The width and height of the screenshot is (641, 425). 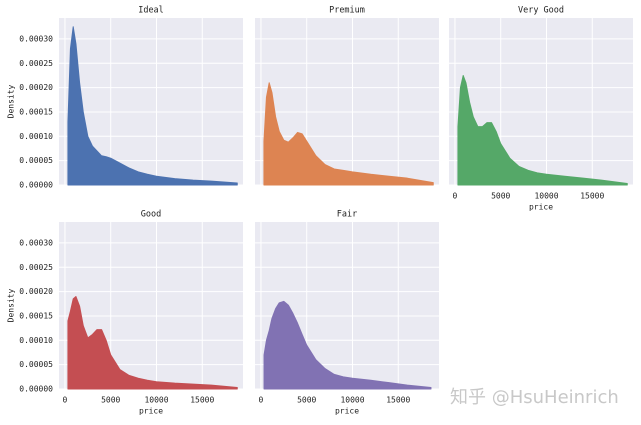 I want to click on watermark: 知乎 @HsuHeinrich, so click(x=534, y=397).